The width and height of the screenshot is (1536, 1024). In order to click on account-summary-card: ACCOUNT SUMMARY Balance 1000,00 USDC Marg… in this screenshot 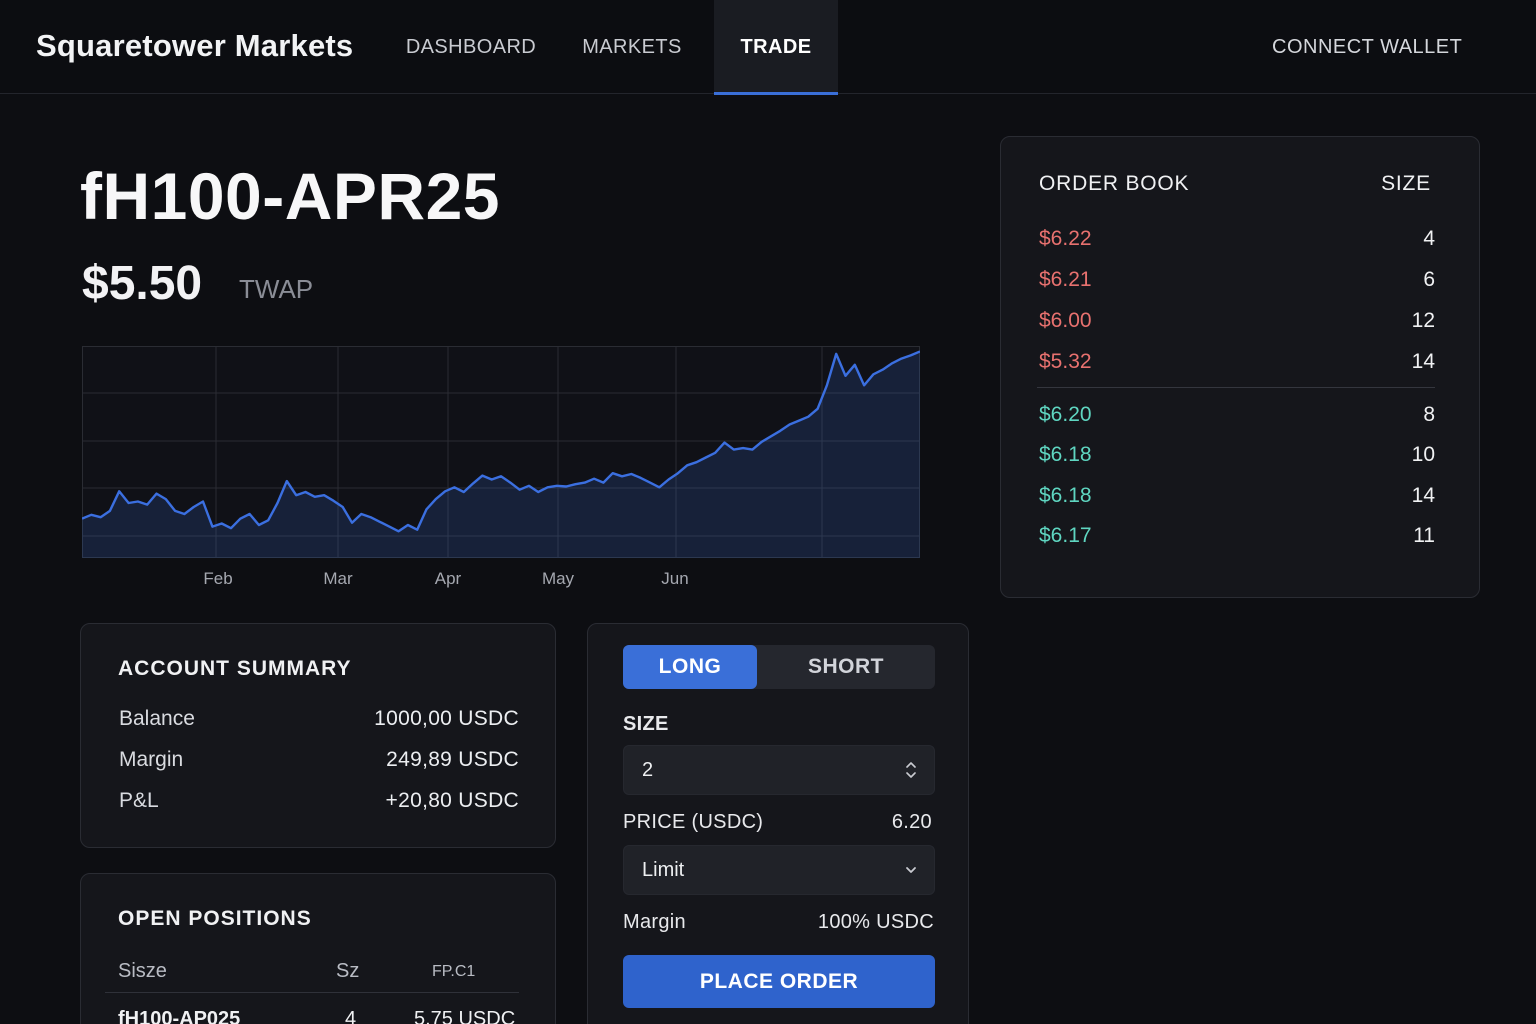, I will do `click(318, 735)`.